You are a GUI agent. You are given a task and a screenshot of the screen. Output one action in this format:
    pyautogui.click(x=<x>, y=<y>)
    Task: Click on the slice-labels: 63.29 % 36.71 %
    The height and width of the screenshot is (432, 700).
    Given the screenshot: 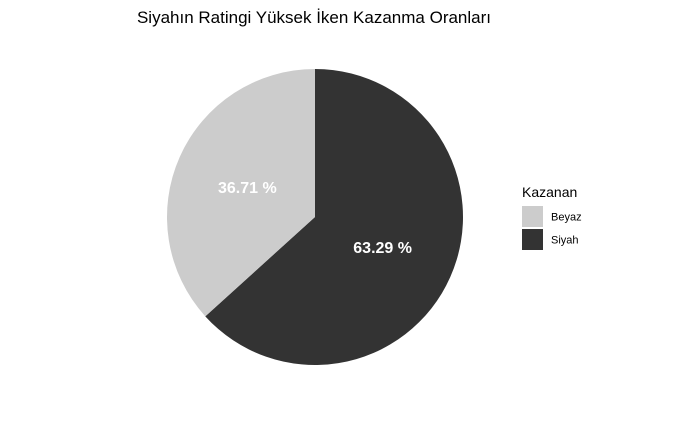 What is the action you would take?
    pyautogui.click(x=315, y=218)
    